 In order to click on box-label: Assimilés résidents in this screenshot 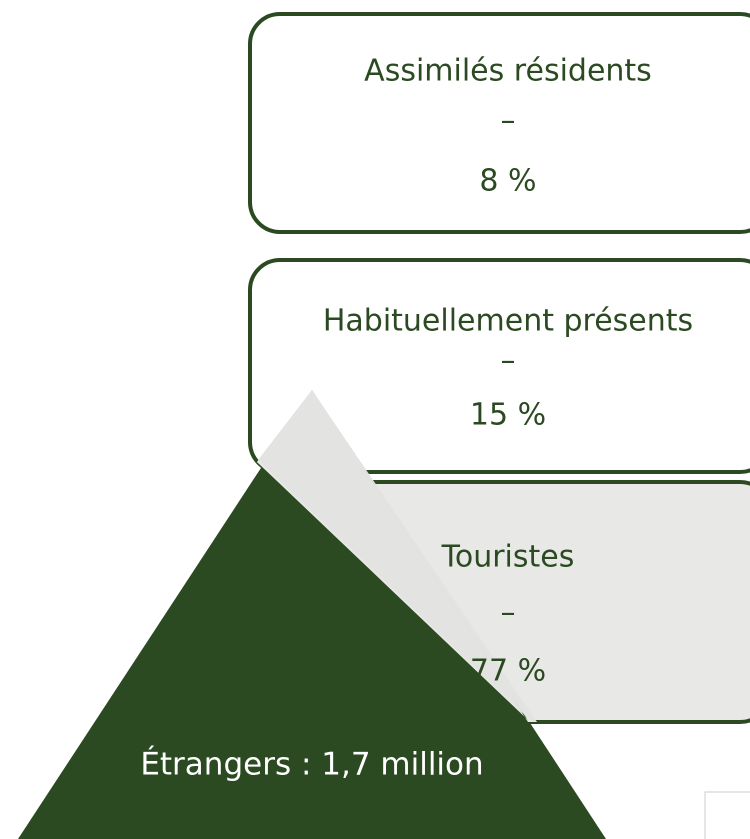, I will do `click(508, 71)`.